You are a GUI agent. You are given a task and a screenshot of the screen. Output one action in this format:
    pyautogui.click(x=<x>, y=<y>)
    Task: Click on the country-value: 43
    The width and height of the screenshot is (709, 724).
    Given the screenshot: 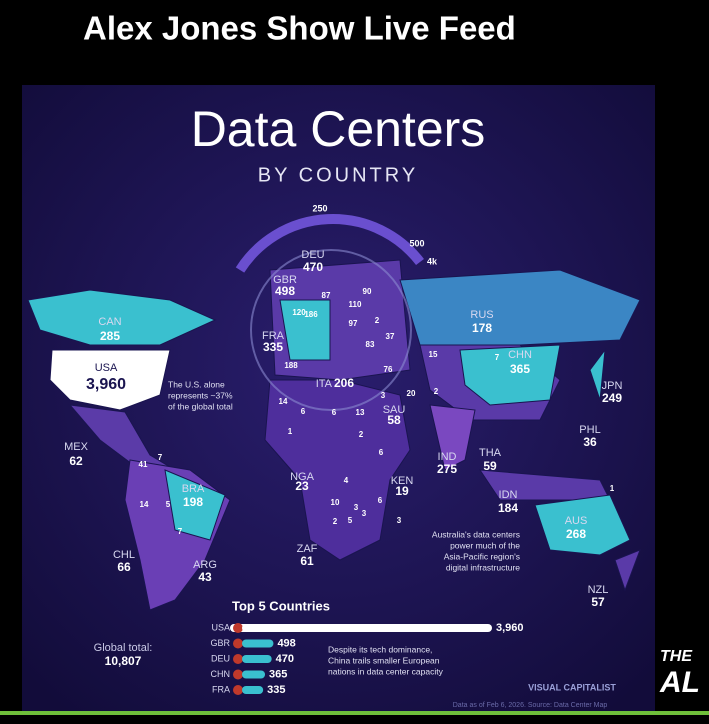 What is the action you would take?
    pyautogui.click(x=205, y=577)
    